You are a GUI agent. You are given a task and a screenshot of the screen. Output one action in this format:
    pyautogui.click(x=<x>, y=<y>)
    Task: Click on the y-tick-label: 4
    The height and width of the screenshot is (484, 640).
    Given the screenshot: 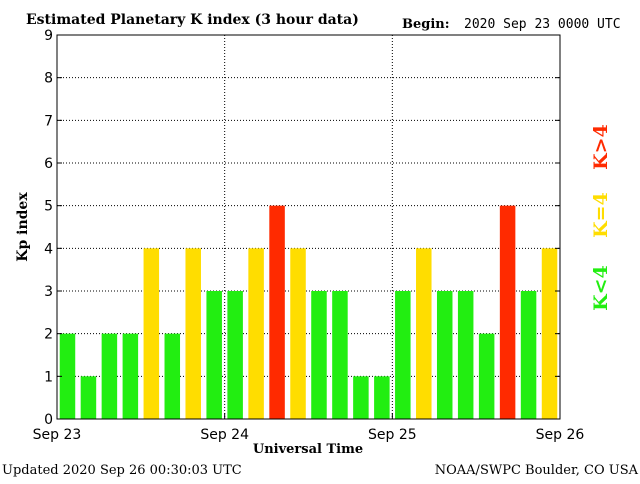 What is the action you would take?
    pyautogui.click(x=48, y=249)
    